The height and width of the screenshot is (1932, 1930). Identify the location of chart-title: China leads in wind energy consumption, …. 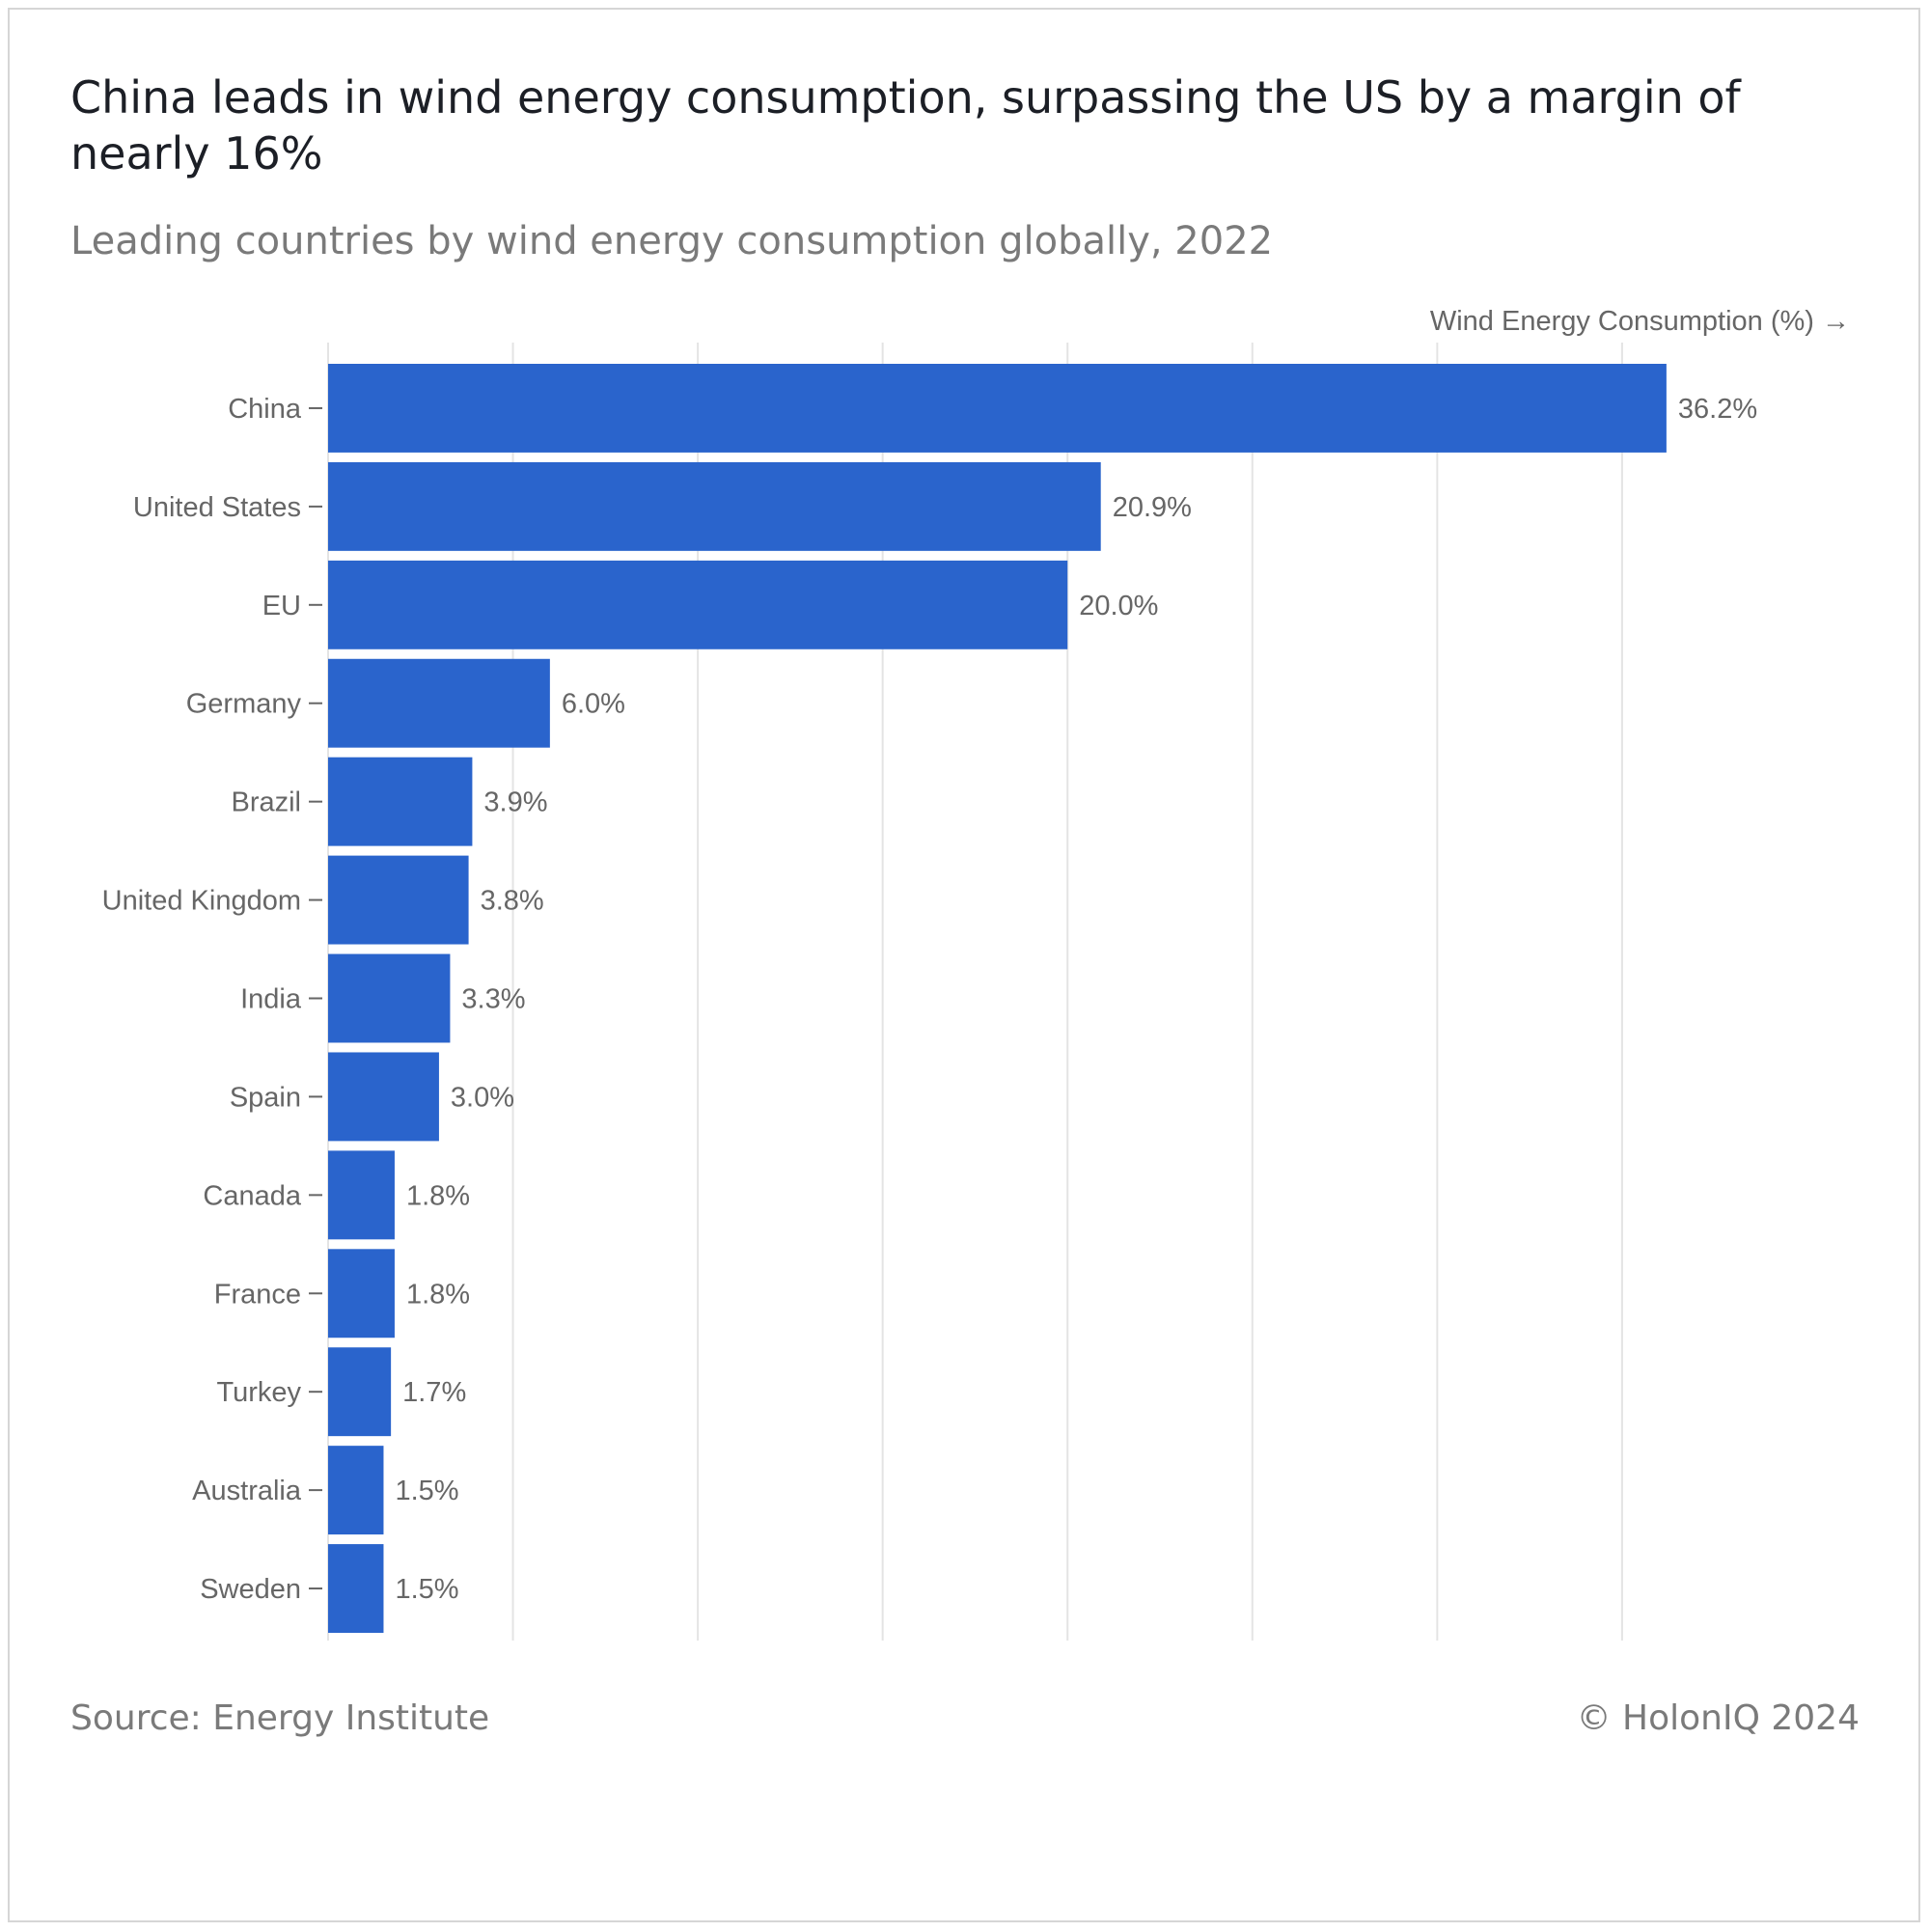
(905, 125).